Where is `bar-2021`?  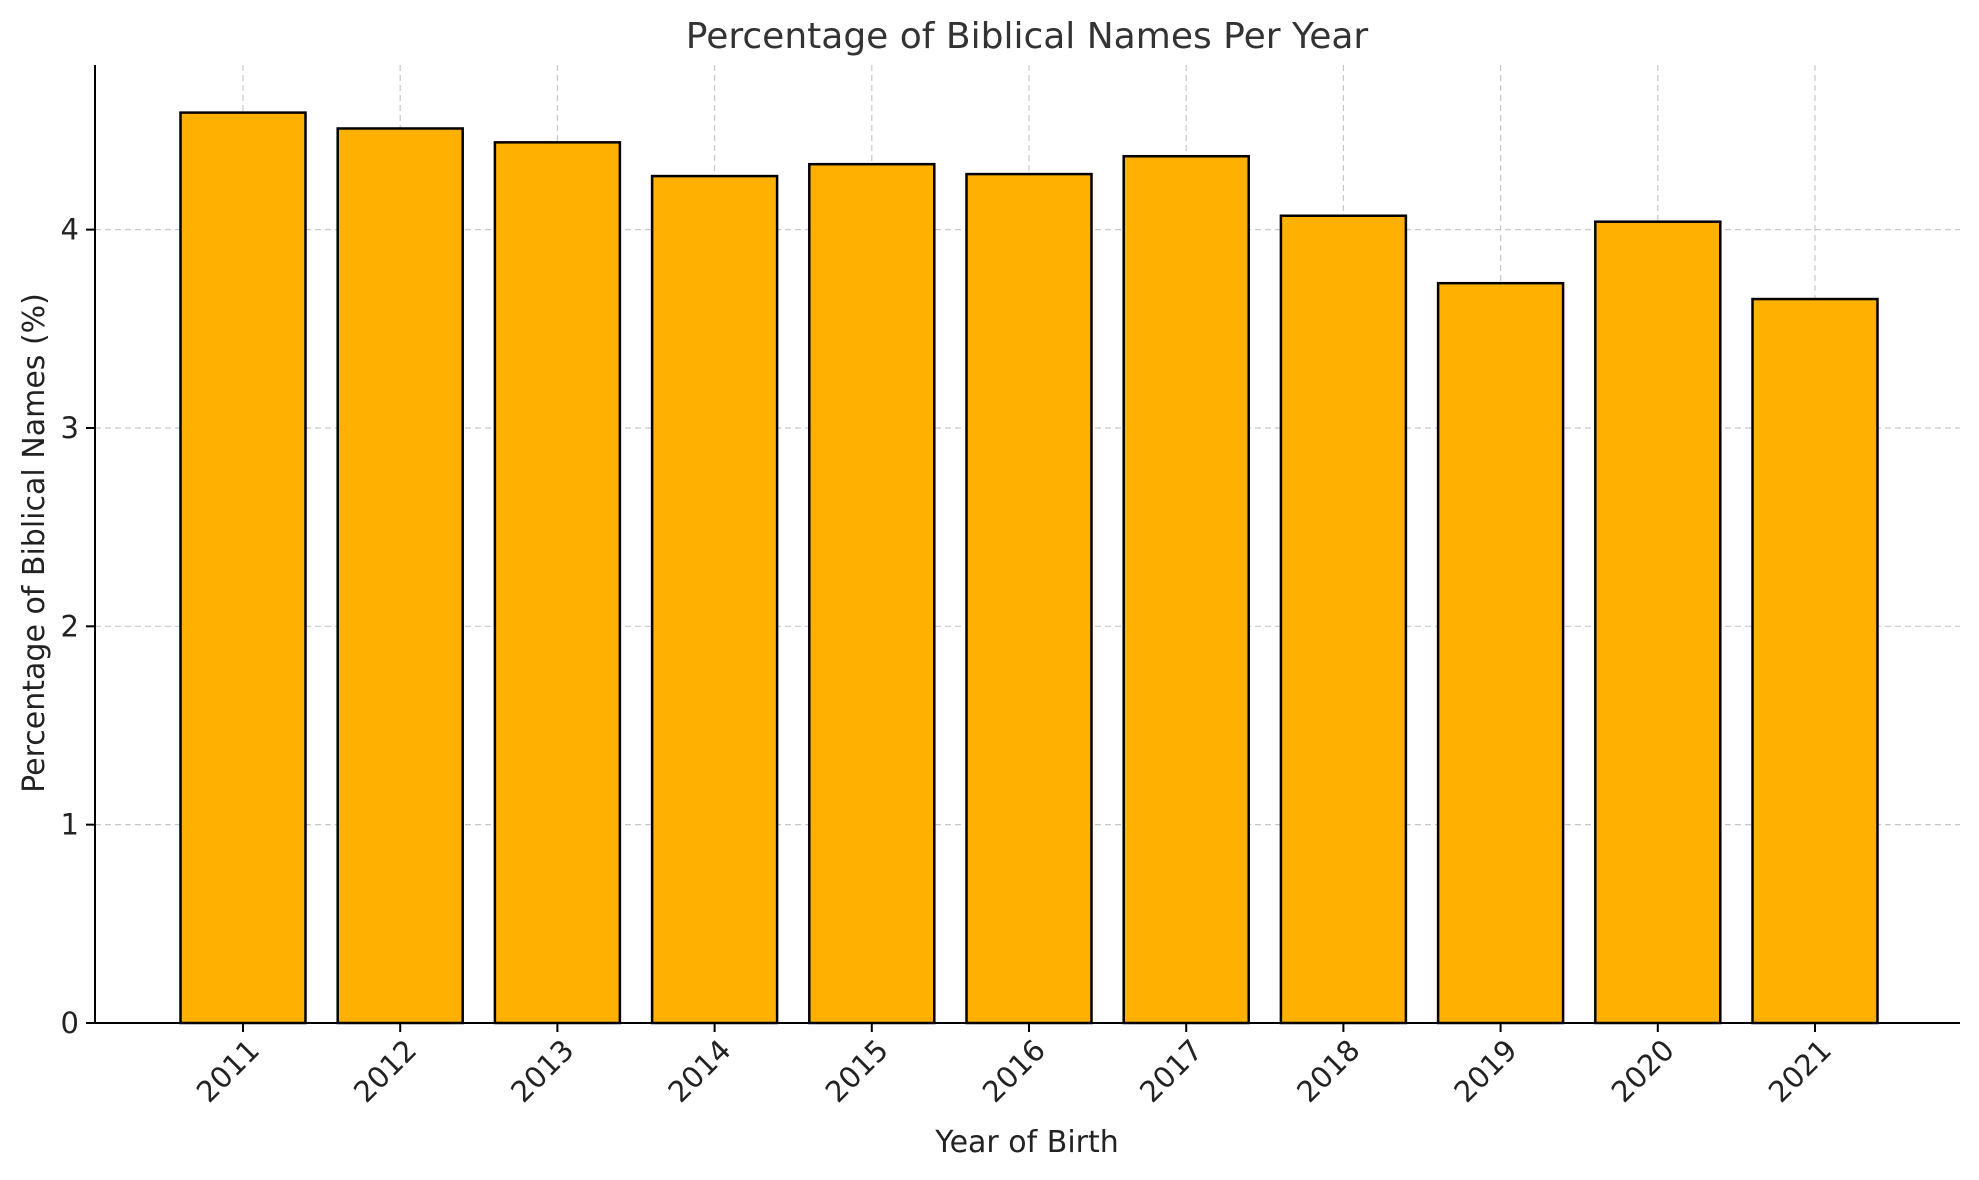 bar-2021 is located at coordinates (1815, 661).